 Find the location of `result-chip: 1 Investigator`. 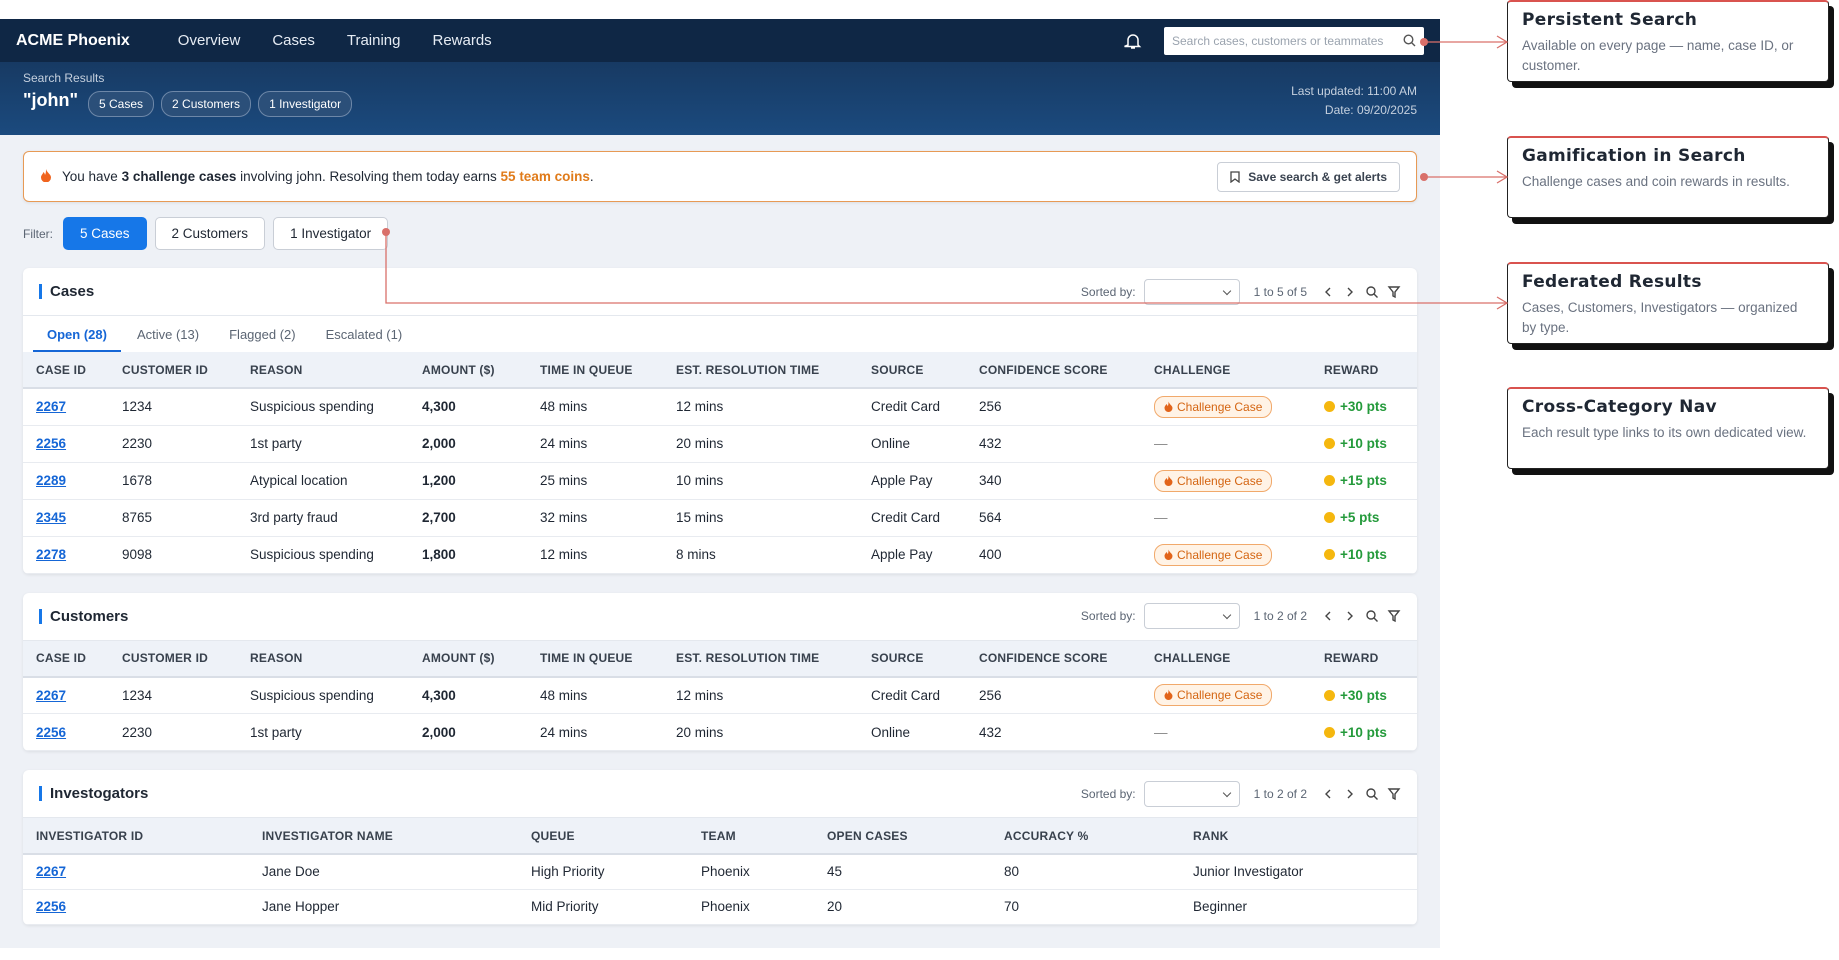

result-chip: 1 Investigator is located at coordinates (305, 104).